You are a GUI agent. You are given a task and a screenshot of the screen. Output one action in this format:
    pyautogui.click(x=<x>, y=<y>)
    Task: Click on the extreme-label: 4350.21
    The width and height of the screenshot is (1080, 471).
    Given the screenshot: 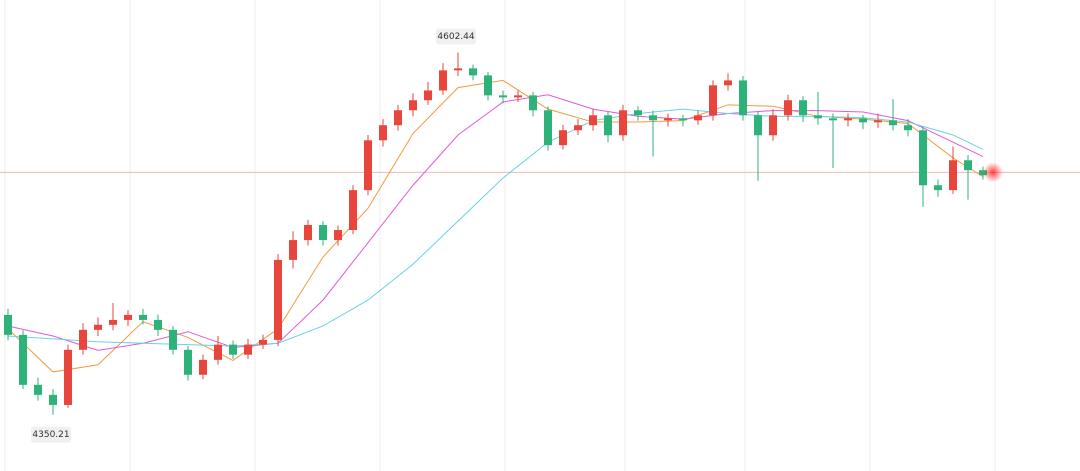 What is the action you would take?
    pyautogui.click(x=51, y=434)
    